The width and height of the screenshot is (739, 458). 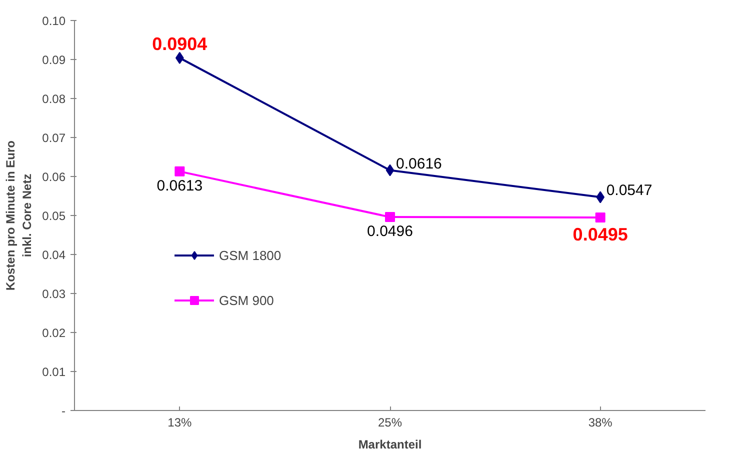 I want to click on y-tick-label: 0.10, so click(x=54, y=21).